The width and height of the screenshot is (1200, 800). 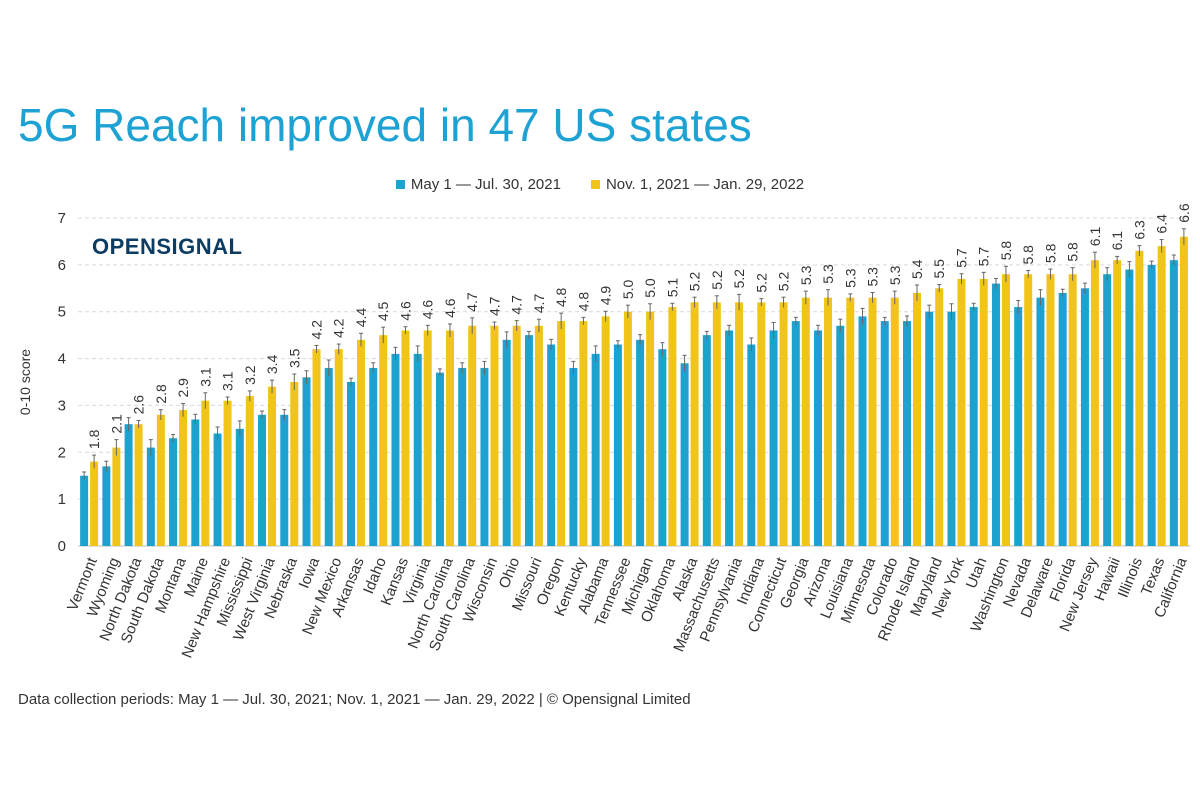 What do you see at coordinates (139, 405) in the screenshot?
I see `data-label-series2: 2.6` at bounding box center [139, 405].